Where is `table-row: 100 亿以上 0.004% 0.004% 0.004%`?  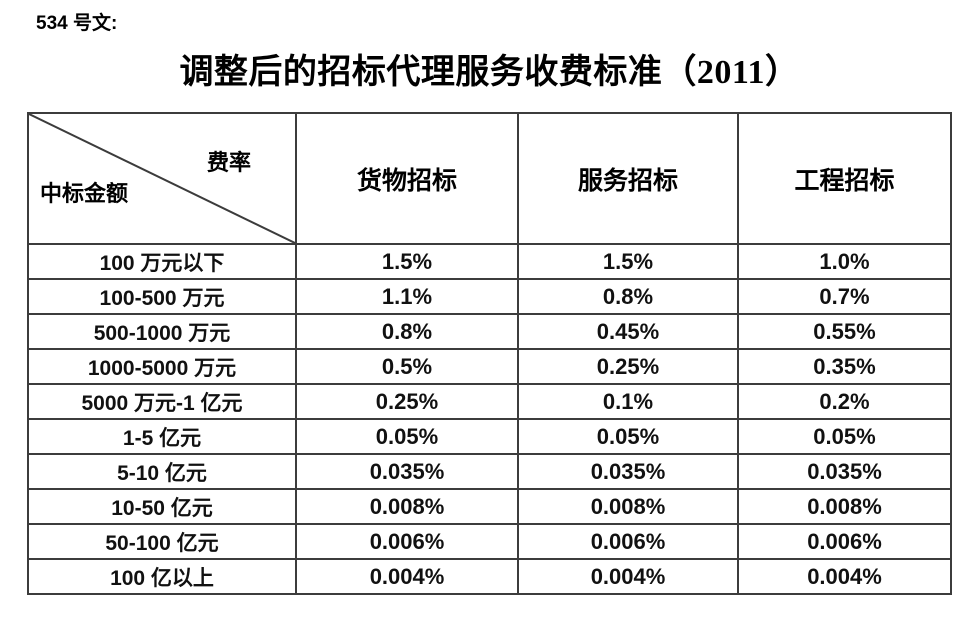 table-row: 100 亿以上 0.004% 0.004% 0.004% is located at coordinates (489, 576).